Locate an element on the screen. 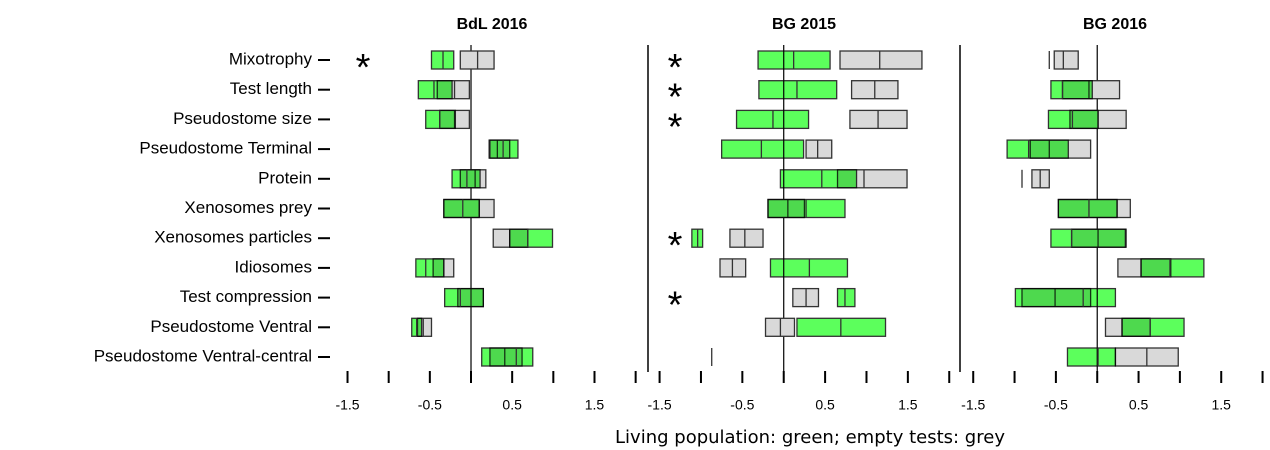 The height and width of the screenshot is (450, 1270). y-tick-label: Idiosomes is located at coordinates (273, 266).